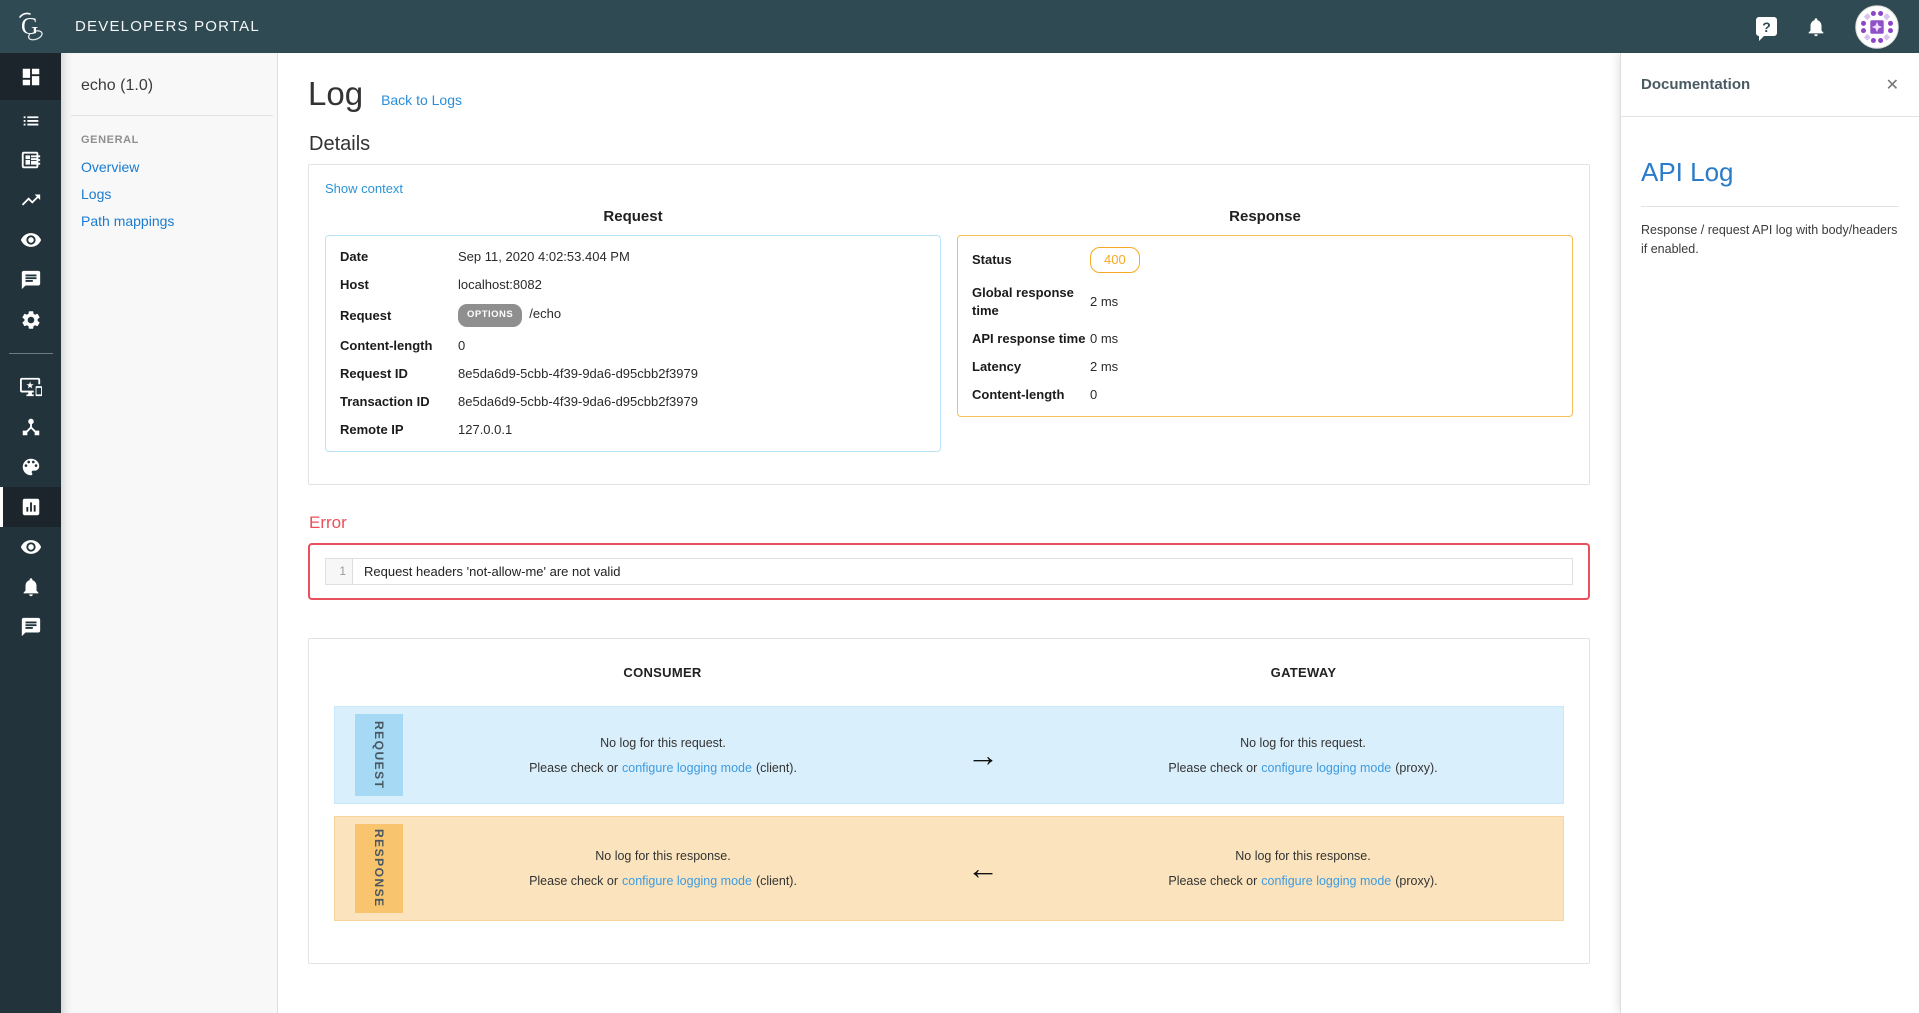 The width and height of the screenshot is (1919, 1013). I want to click on error-heading: Error, so click(328, 522).